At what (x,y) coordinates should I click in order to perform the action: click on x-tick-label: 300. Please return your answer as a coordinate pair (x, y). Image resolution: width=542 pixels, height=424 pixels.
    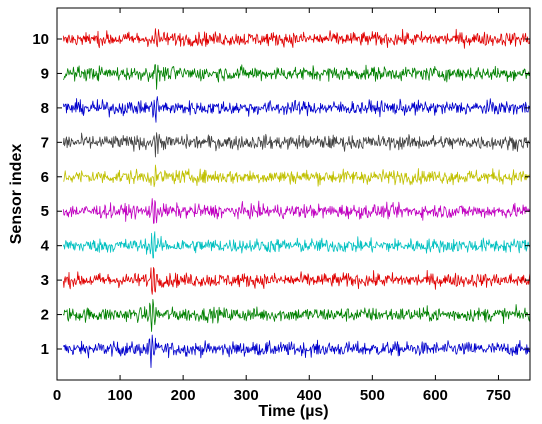
    Looking at the image, I should click on (246, 395).